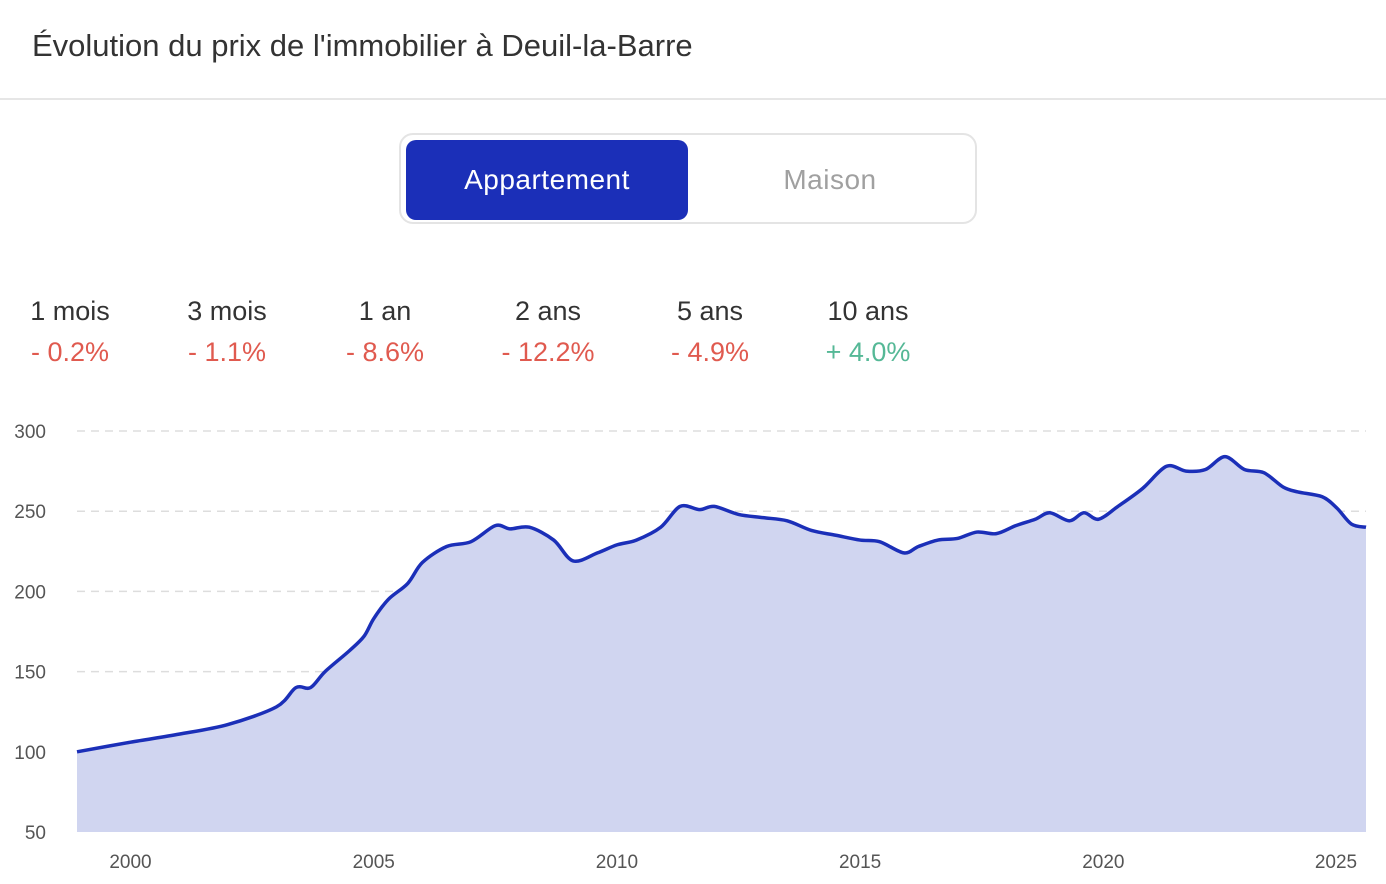 This screenshot has width=1386, height=884. I want to click on x-tick-label: 2000, so click(130, 862).